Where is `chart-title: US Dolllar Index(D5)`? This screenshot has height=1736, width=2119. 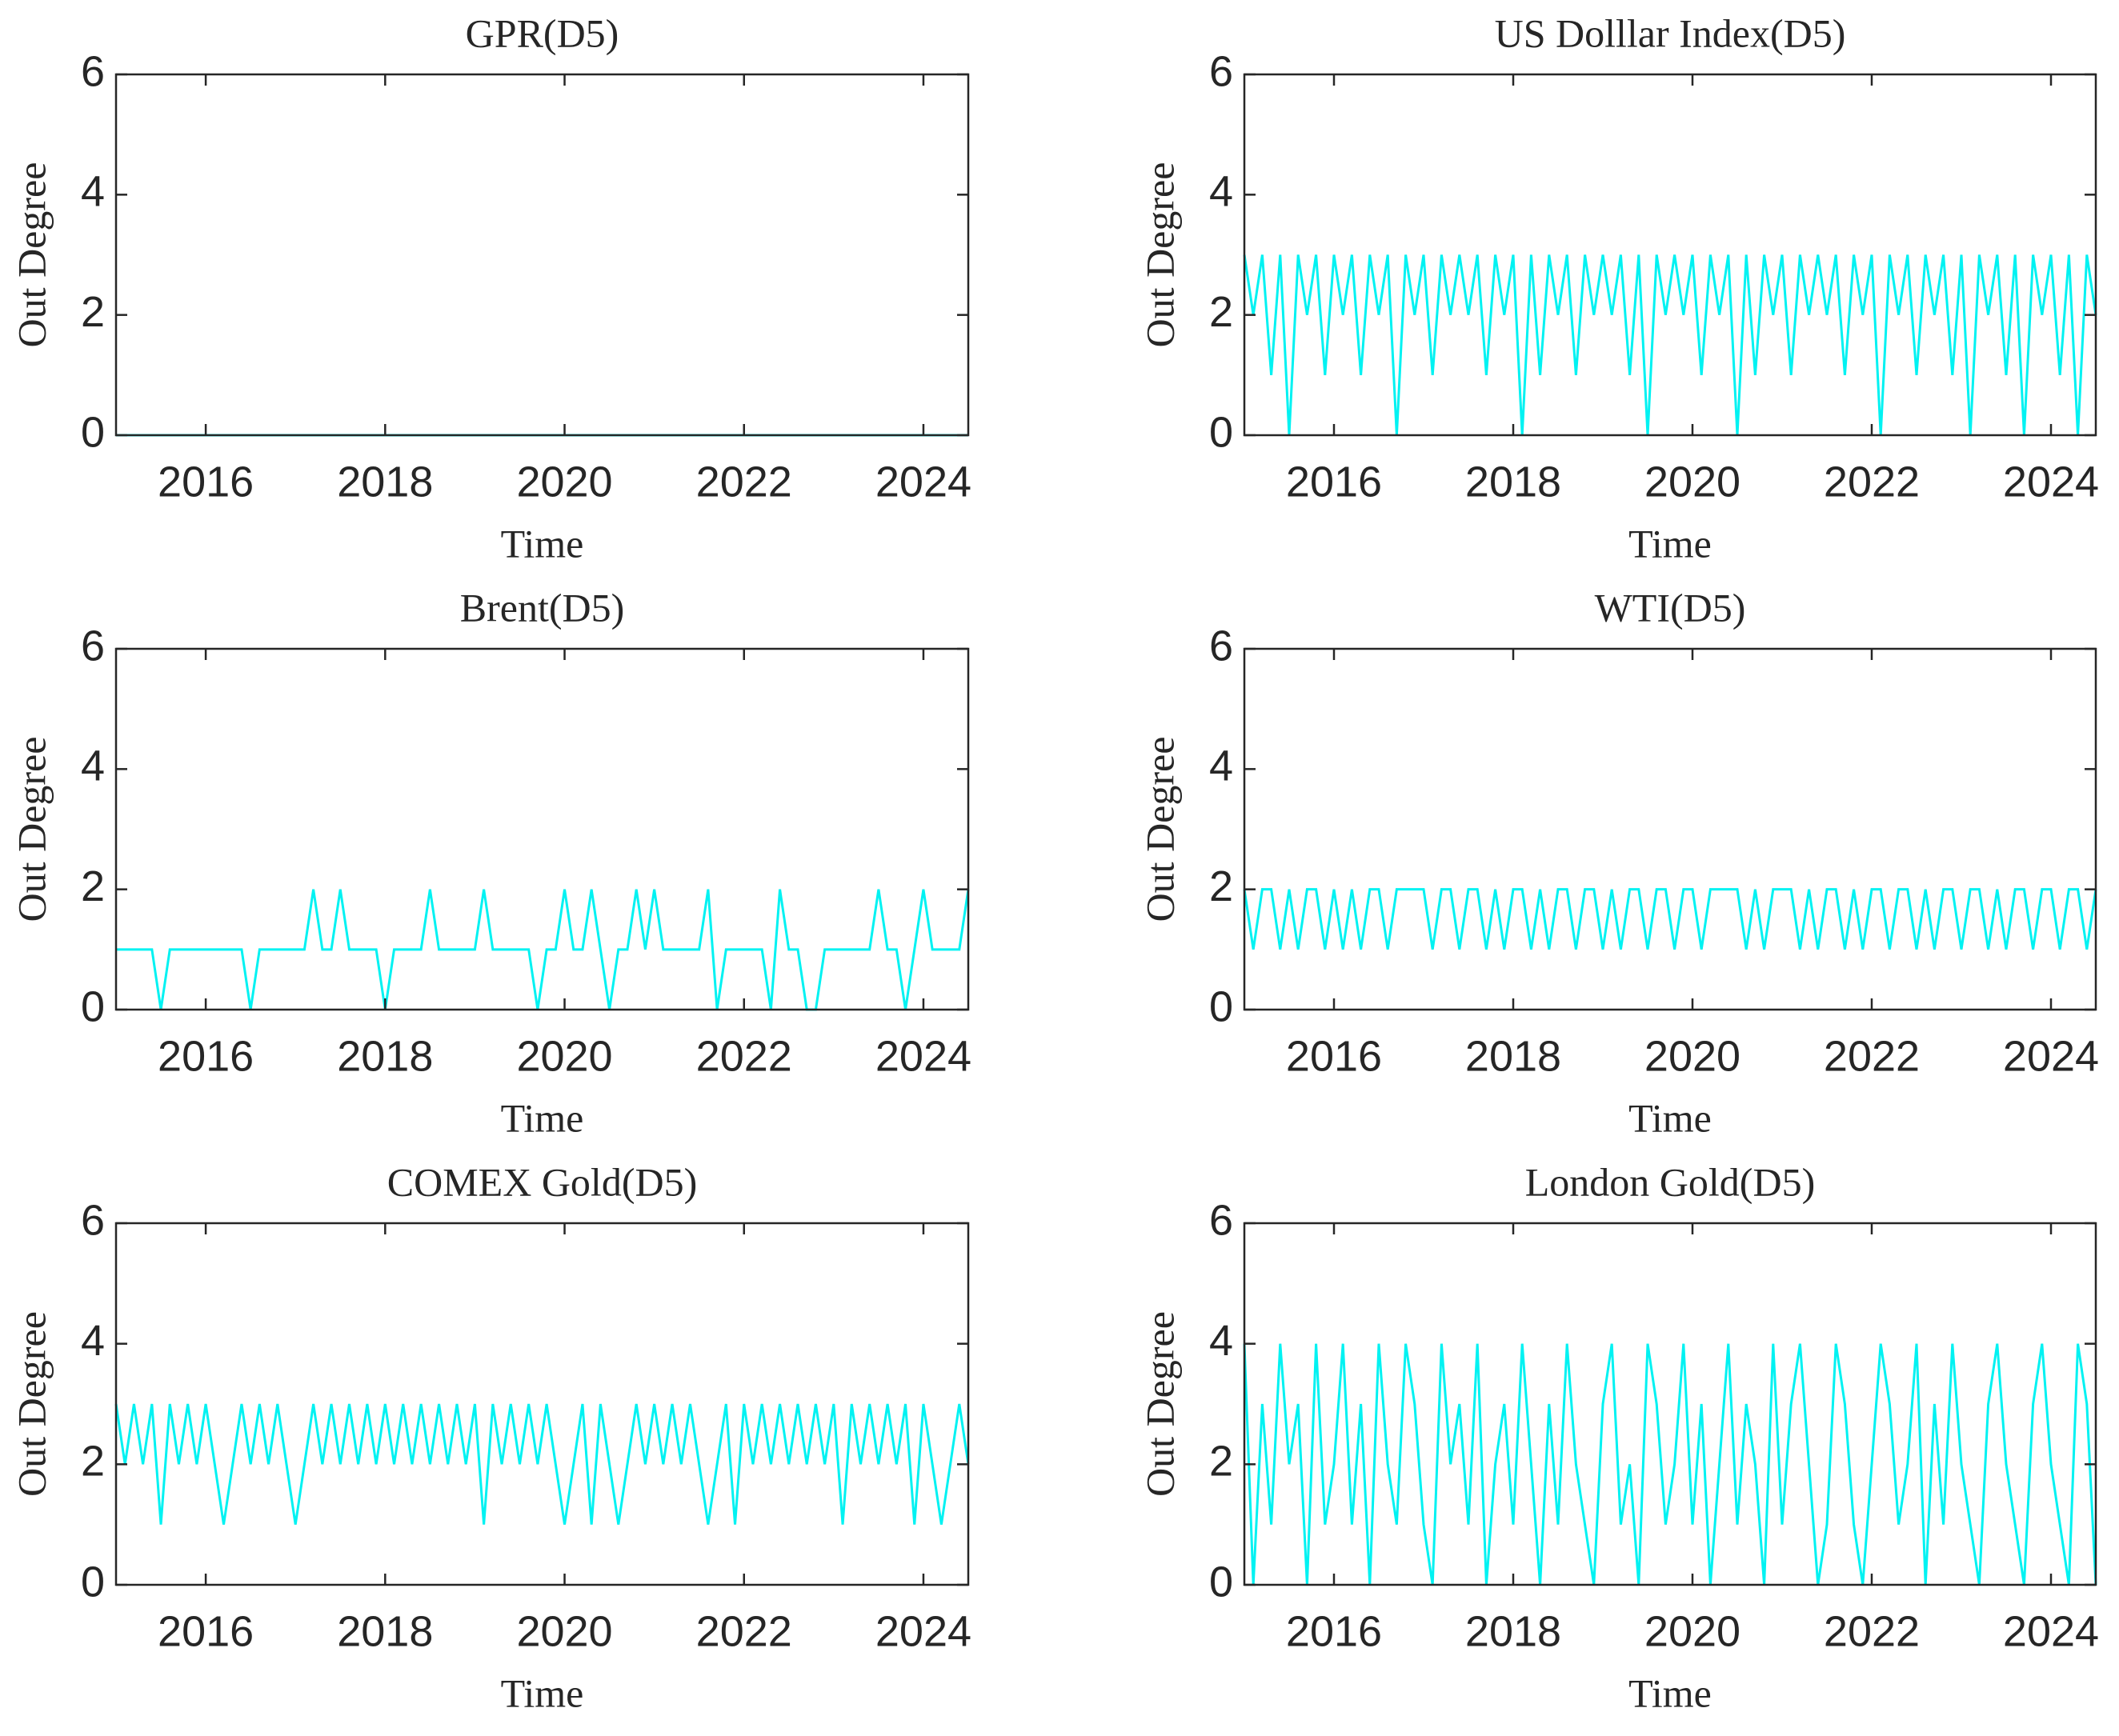
chart-title: US Dolllar Index(D5) is located at coordinates (1670, 32).